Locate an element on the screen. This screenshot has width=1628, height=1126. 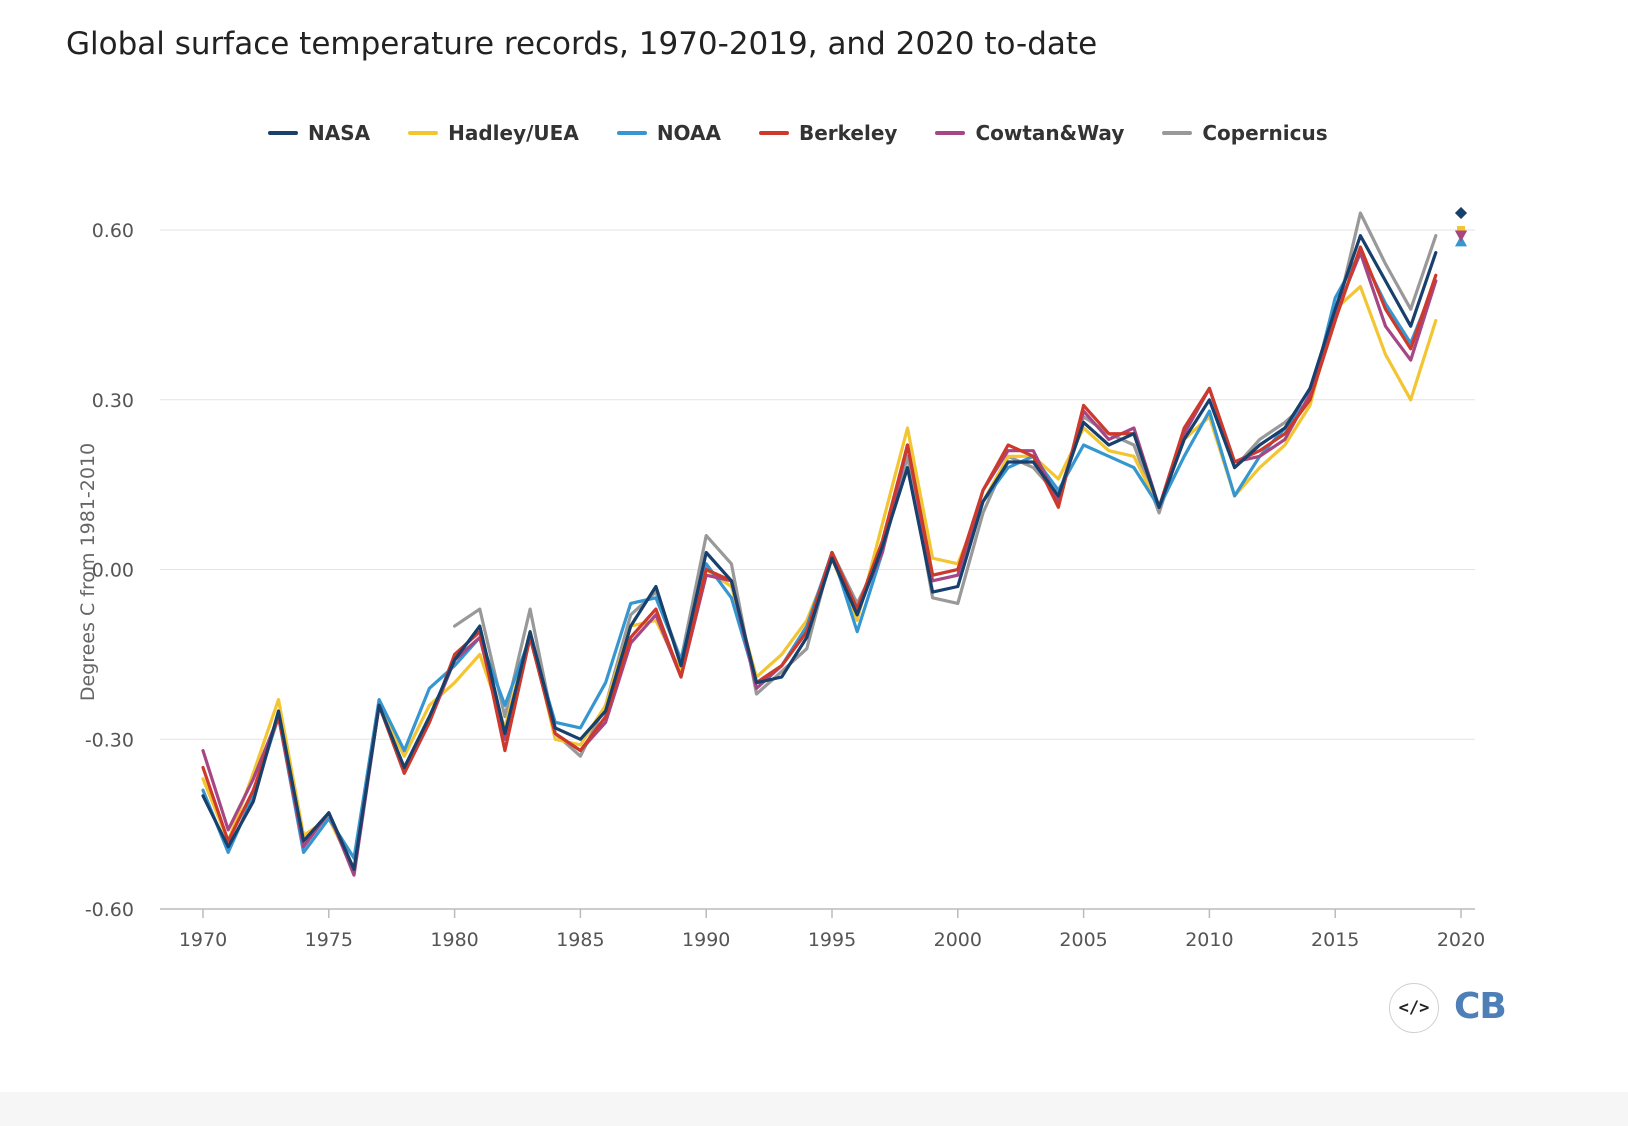
x-tick-label: 2015 is located at coordinates (1335, 940).